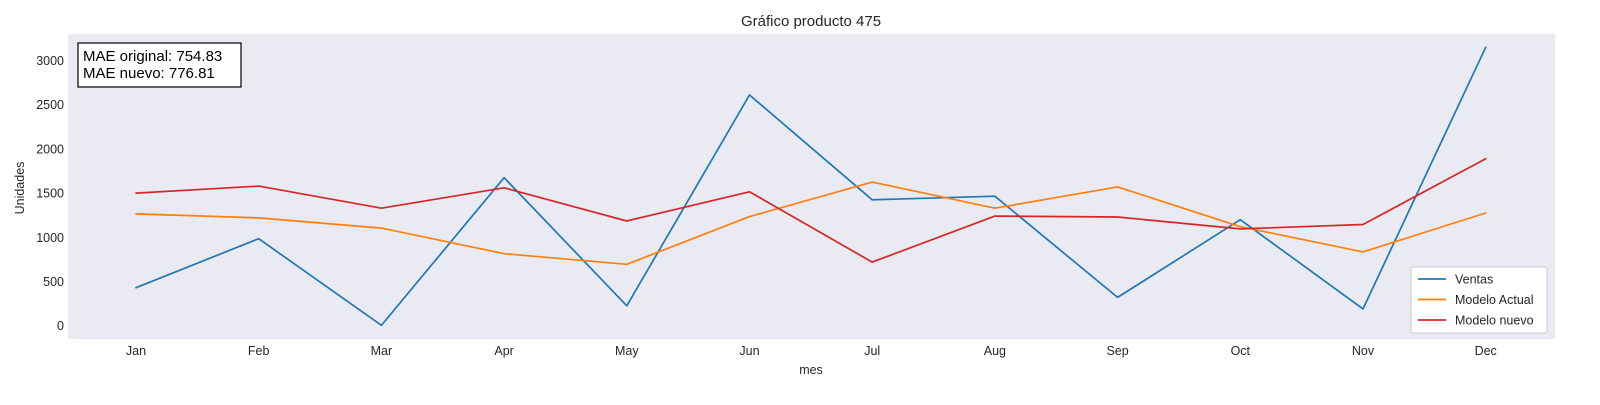 This screenshot has height=405, width=1600. I want to click on x-tick-label: Jun, so click(749, 351).